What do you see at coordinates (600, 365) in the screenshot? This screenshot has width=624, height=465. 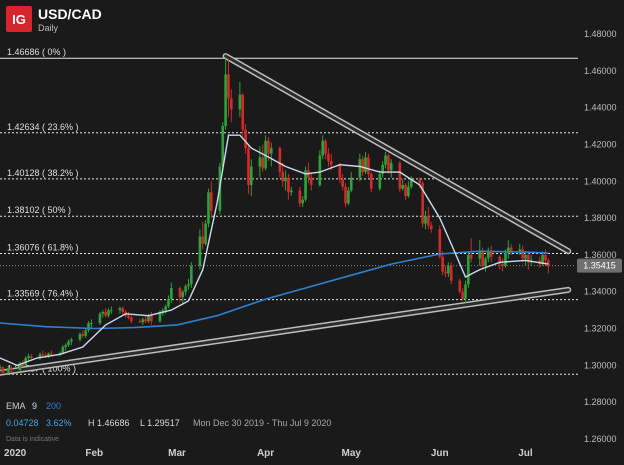 I see `y-tick-label: 1.30000` at bounding box center [600, 365].